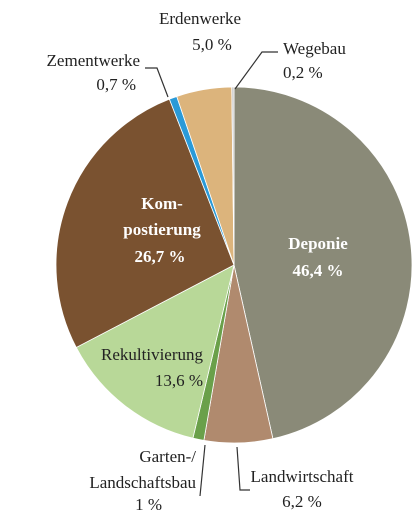 This screenshot has width=413, height=514. I want to click on label-line: Landwirtschaft, so click(302, 476).